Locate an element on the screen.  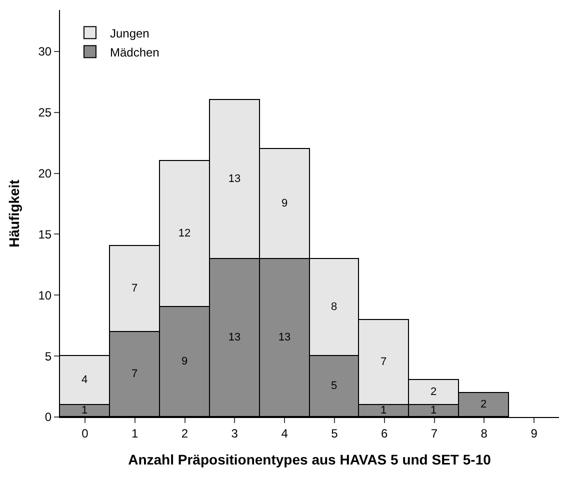
data-label: 8 is located at coordinates (334, 307).